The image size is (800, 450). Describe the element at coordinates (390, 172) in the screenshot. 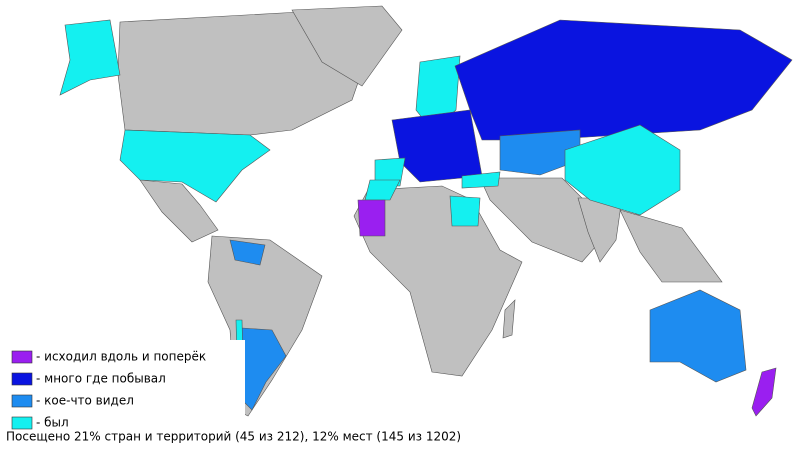

I see `spain` at that location.